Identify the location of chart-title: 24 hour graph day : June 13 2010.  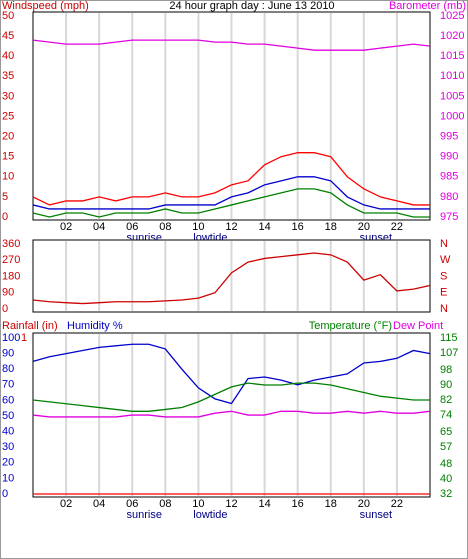
(251, 6).